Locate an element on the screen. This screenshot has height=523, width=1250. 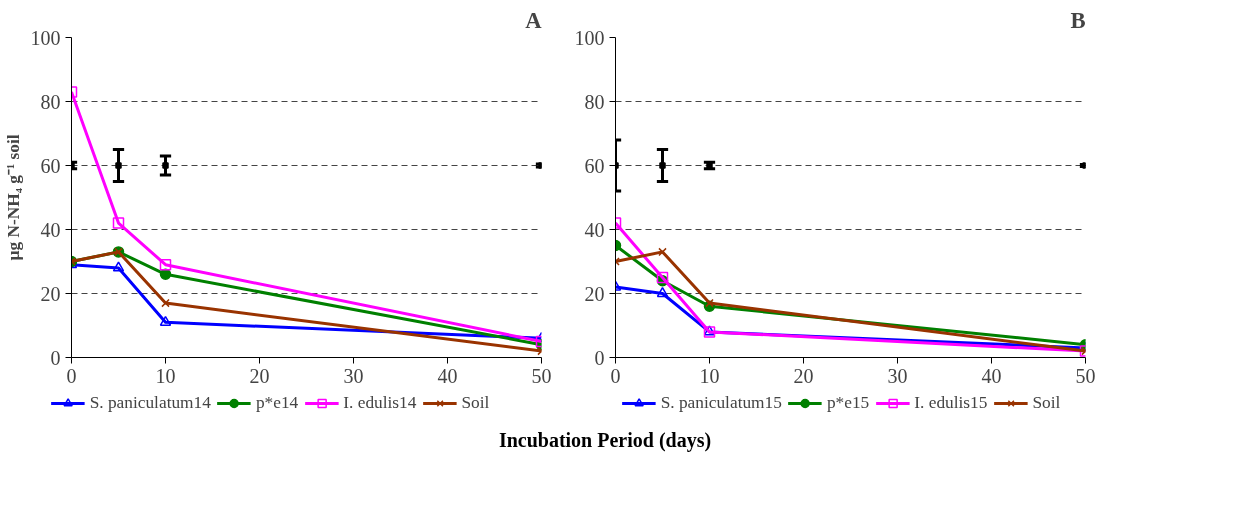
legend-label: S. paniculatum15 is located at coordinates (721, 403).